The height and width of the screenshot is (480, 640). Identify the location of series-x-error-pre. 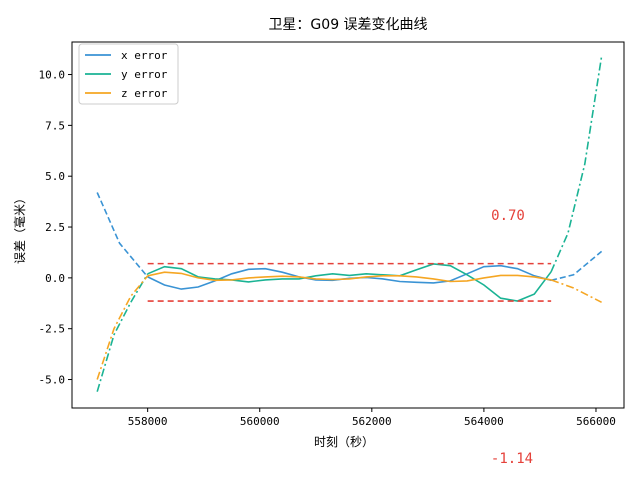
(122, 235).